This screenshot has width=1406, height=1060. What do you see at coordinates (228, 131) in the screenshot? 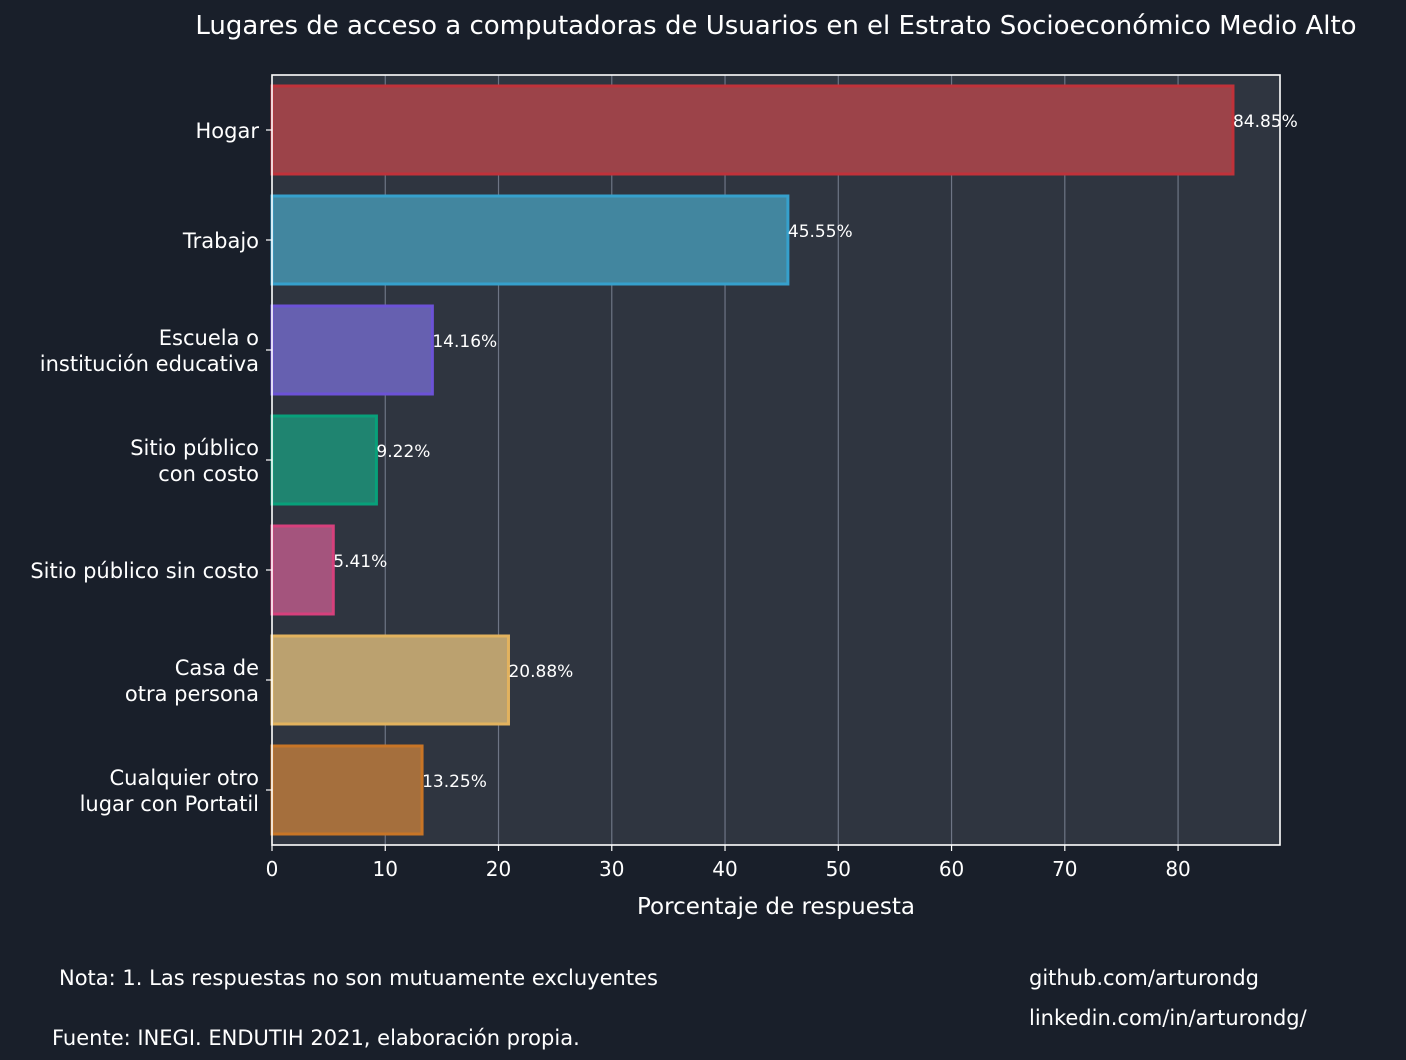
I see `y-tick-label: Hogar` at bounding box center [228, 131].